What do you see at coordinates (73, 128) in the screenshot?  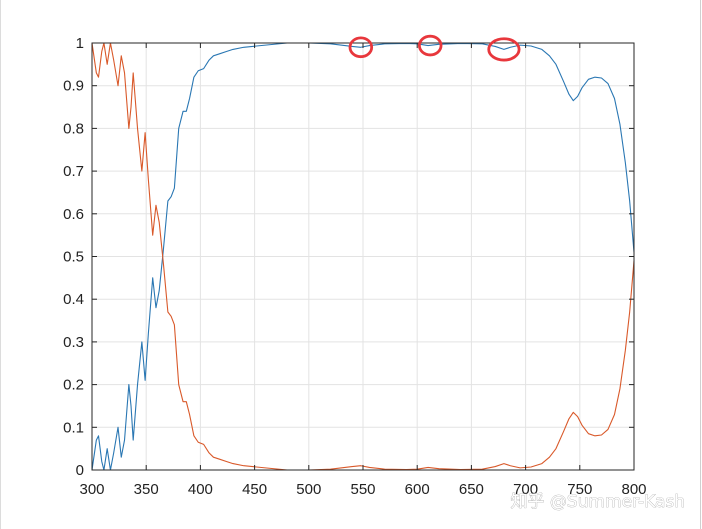 I see `y-tick-label: 0.8` at bounding box center [73, 128].